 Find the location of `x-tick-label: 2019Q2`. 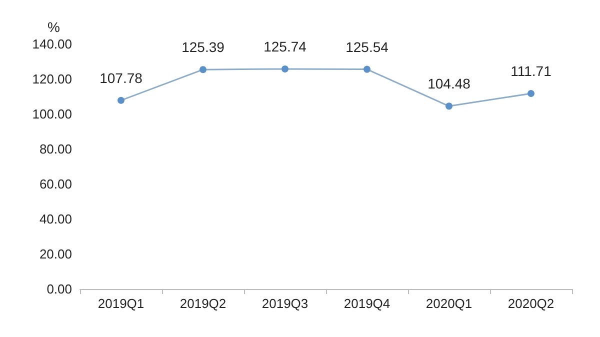

x-tick-label: 2019Q2 is located at coordinates (203, 303).